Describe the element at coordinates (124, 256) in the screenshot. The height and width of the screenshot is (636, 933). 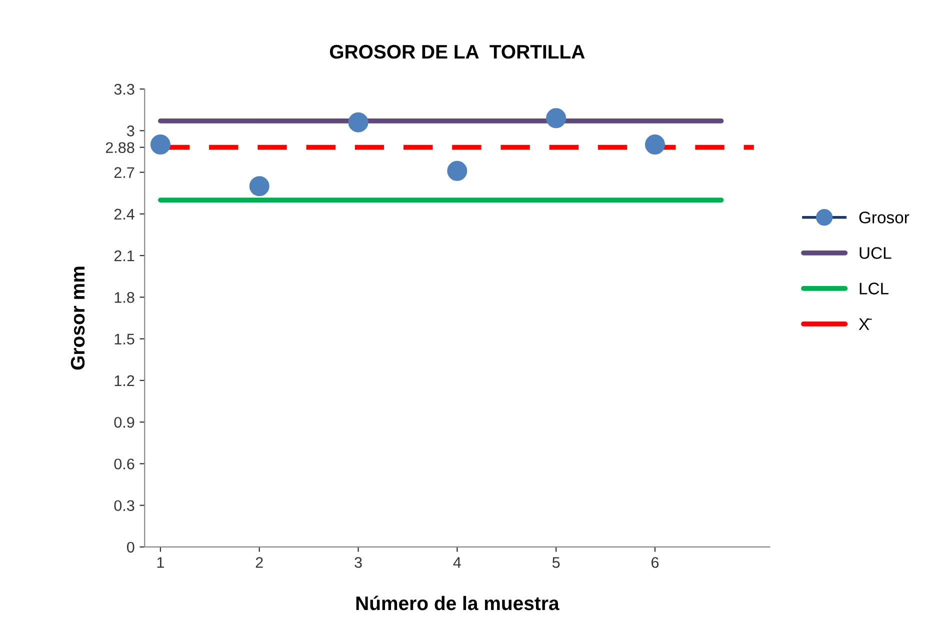
I see `y-tick-label: 2.1` at that location.